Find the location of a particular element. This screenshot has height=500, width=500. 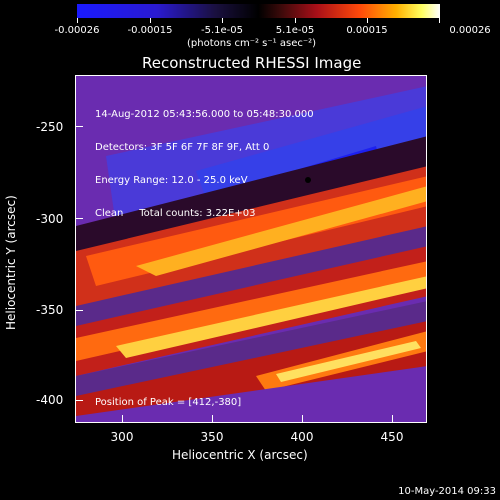

info-clean: Clean Total counts: 3.22E+03 is located at coordinates (175, 213).